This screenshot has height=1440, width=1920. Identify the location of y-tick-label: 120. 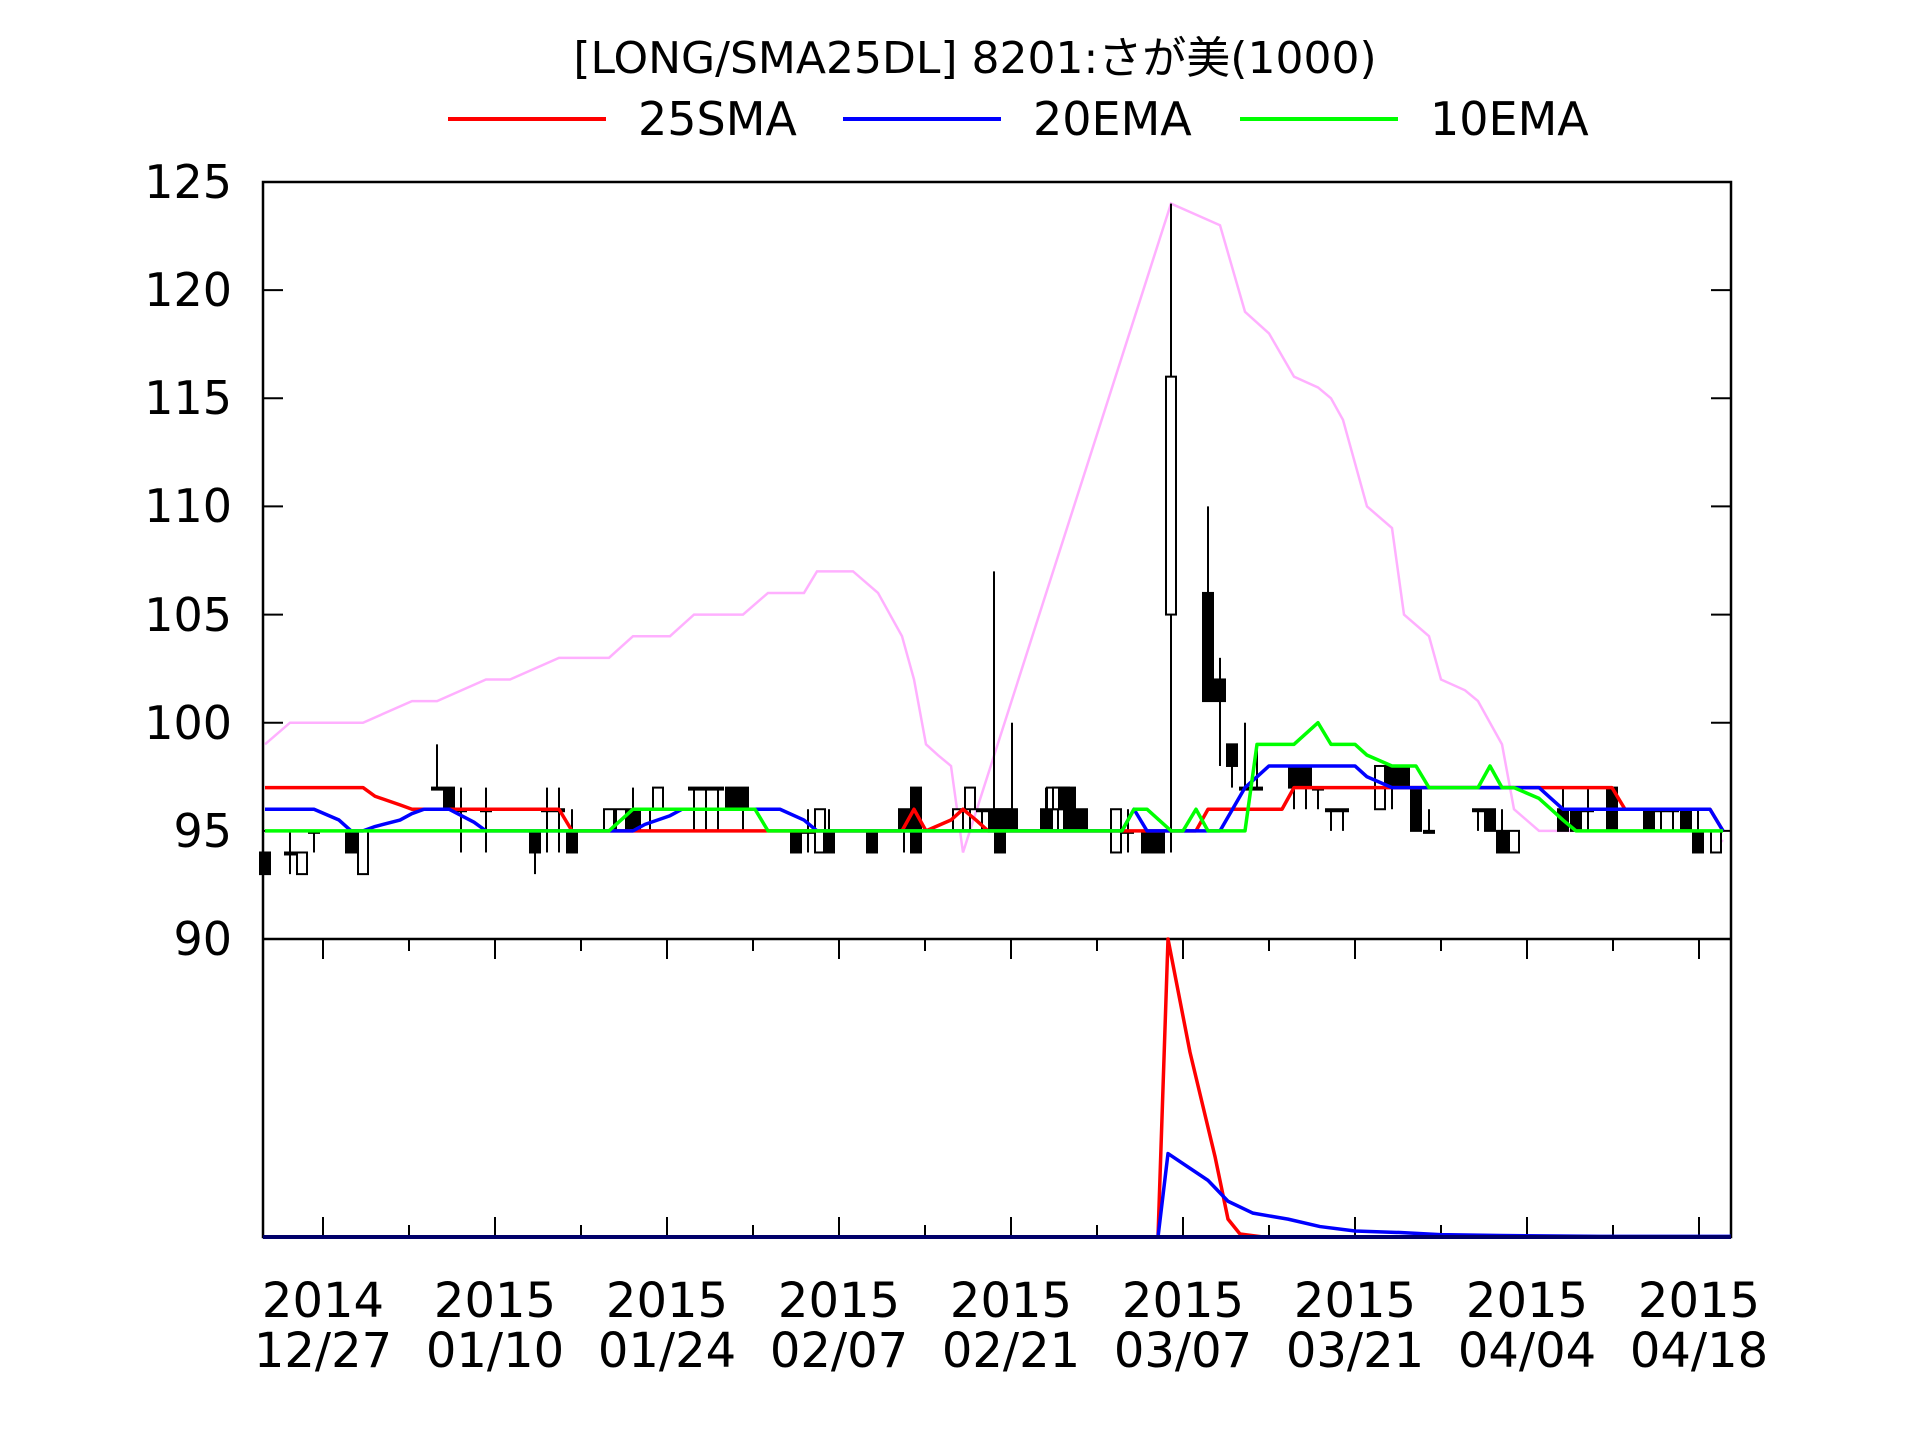
(188, 290).